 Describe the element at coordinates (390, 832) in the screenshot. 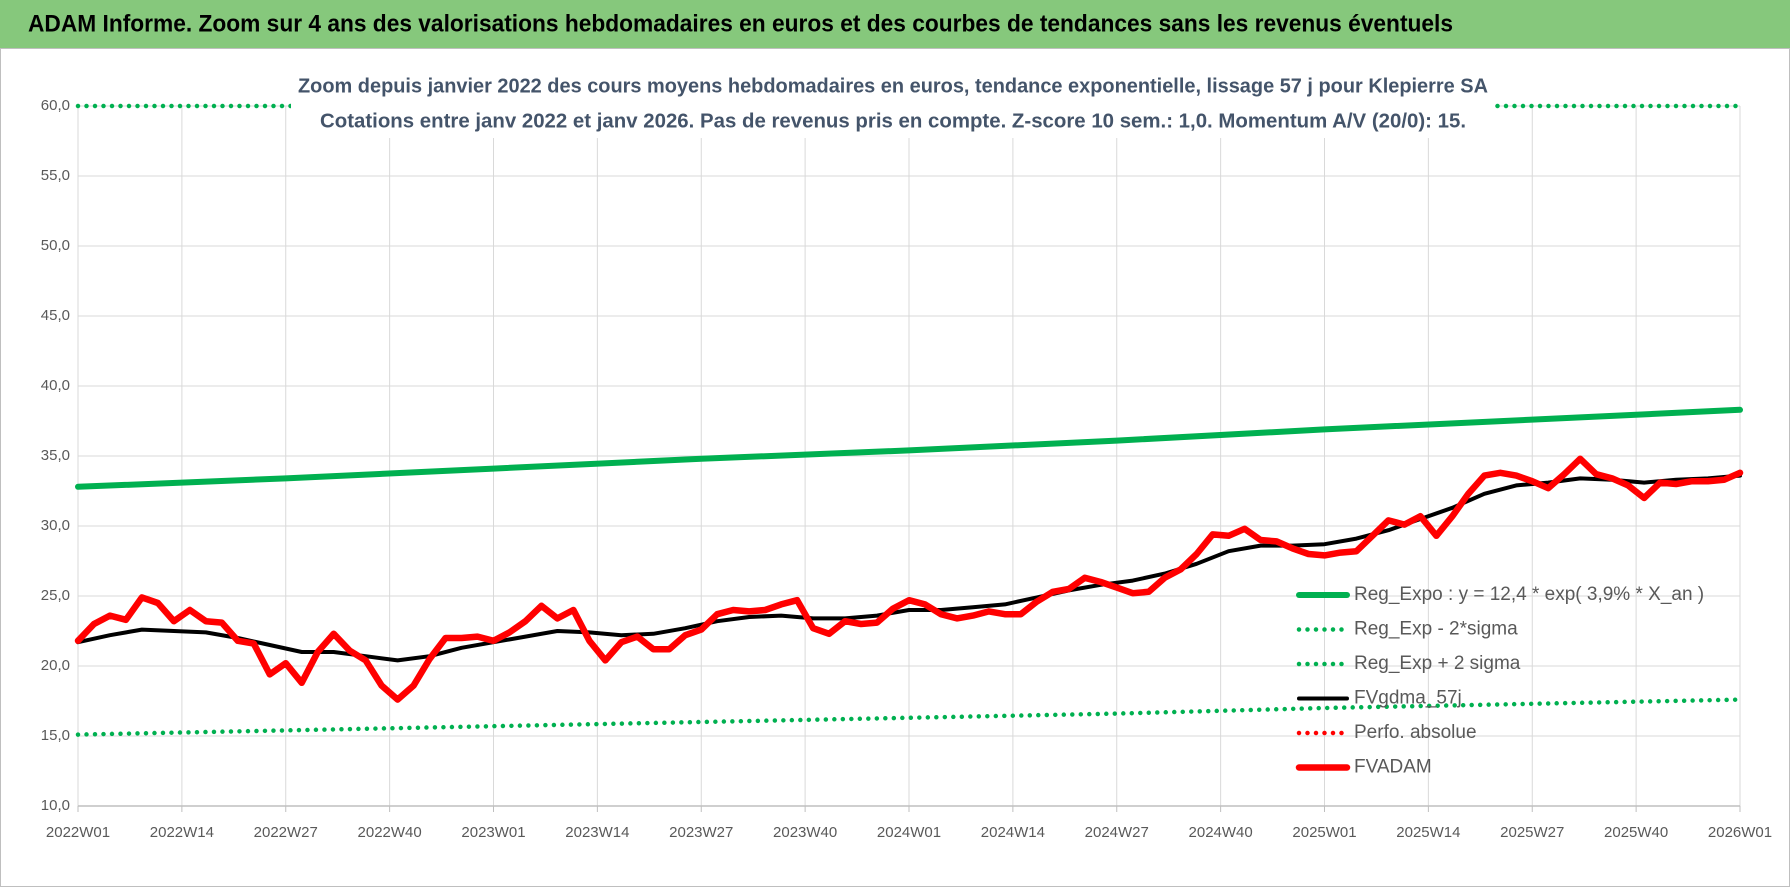

I see `x-tick-label: 2022W40` at that location.